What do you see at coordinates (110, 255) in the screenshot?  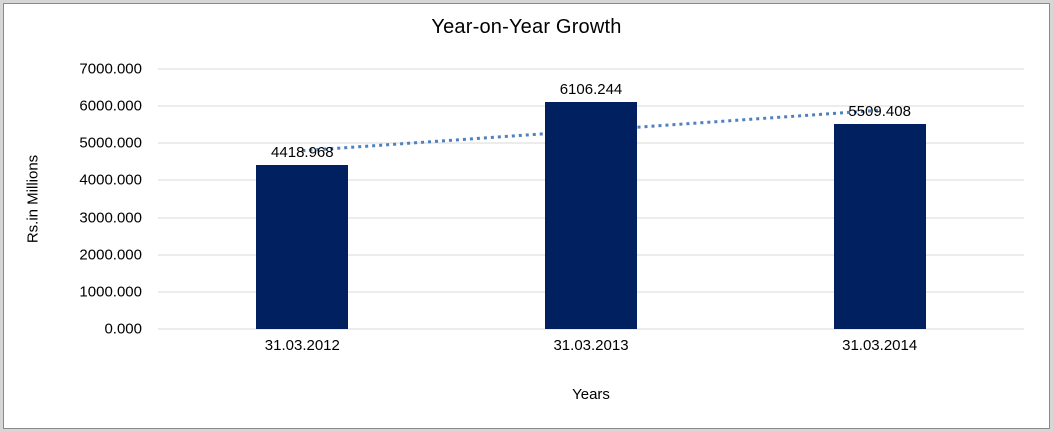 I see `y-axis-tick-label: 2000.000` at bounding box center [110, 255].